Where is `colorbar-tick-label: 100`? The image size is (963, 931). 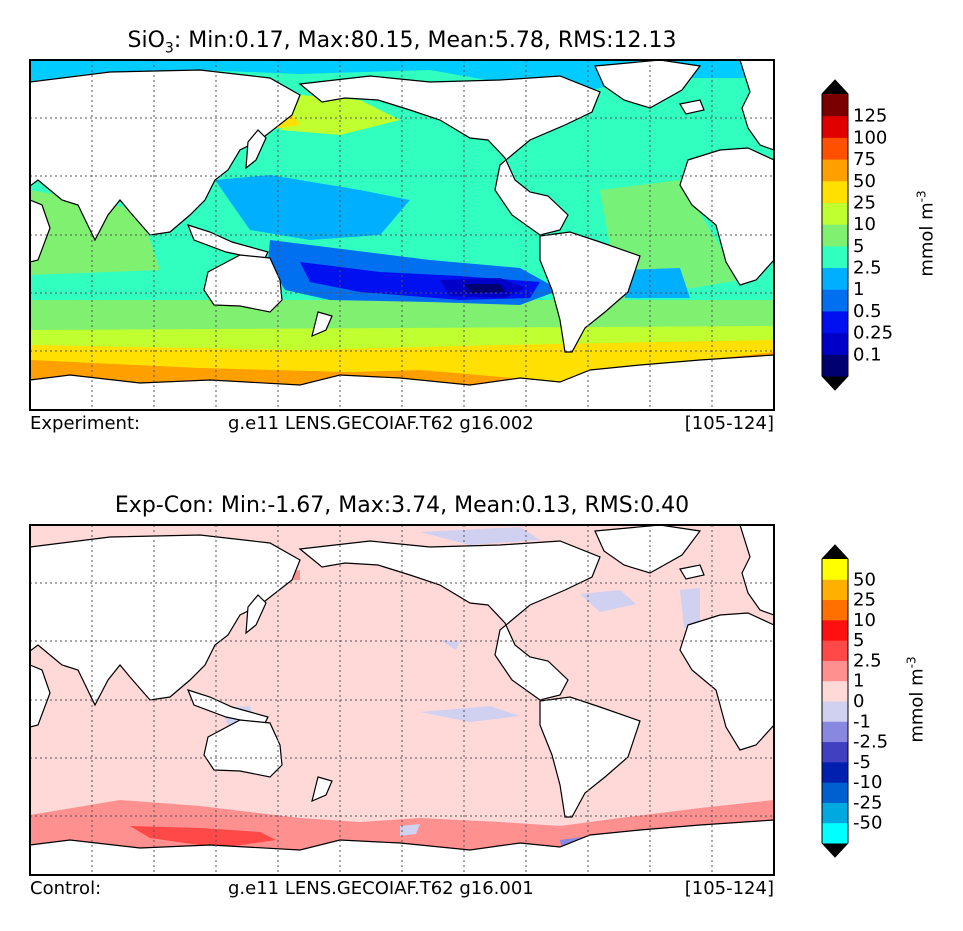
colorbar-tick-label: 100 is located at coordinates (870, 137).